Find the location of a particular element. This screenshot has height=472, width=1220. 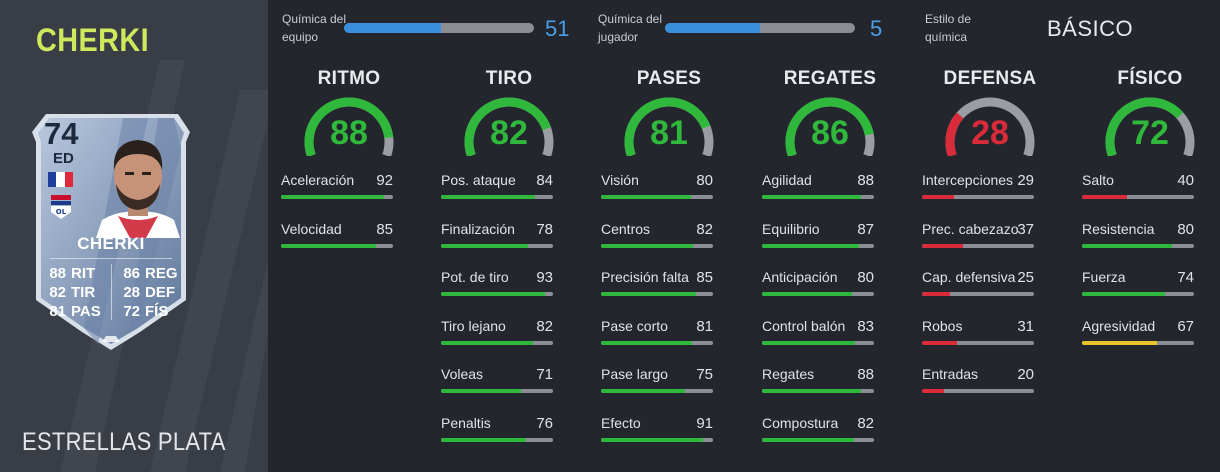

attribute-name: Visión is located at coordinates (620, 180).